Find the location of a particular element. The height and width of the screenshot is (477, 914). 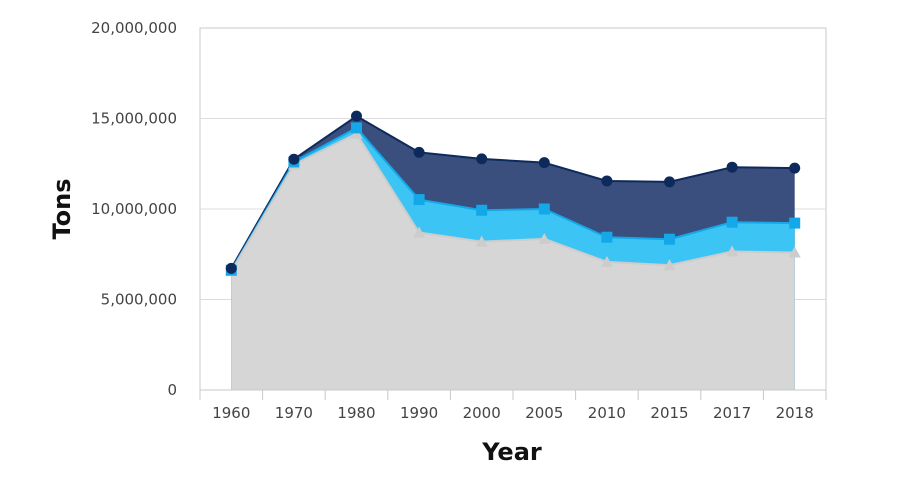

y-tick-label: 10,000,000 is located at coordinates (134, 209).